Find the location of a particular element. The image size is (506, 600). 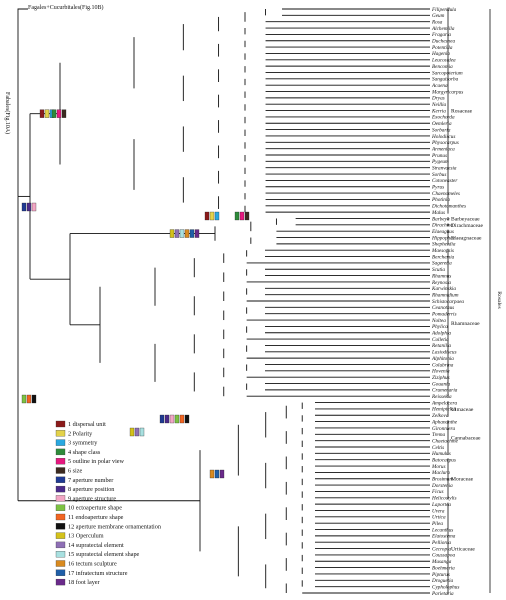

legend-label: 5 outline in polar view is located at coordinates (96, 461).